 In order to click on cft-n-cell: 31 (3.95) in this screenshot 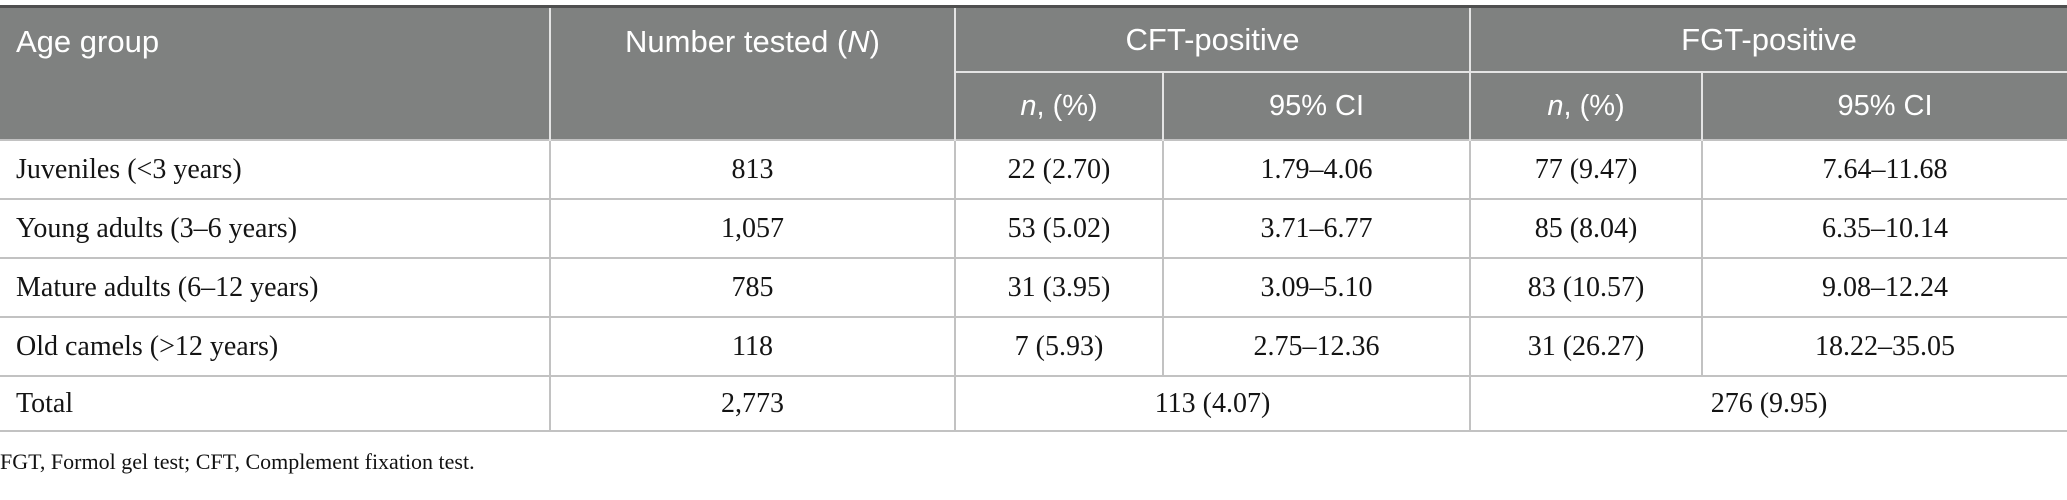, I will do `click(1059, 287)`.